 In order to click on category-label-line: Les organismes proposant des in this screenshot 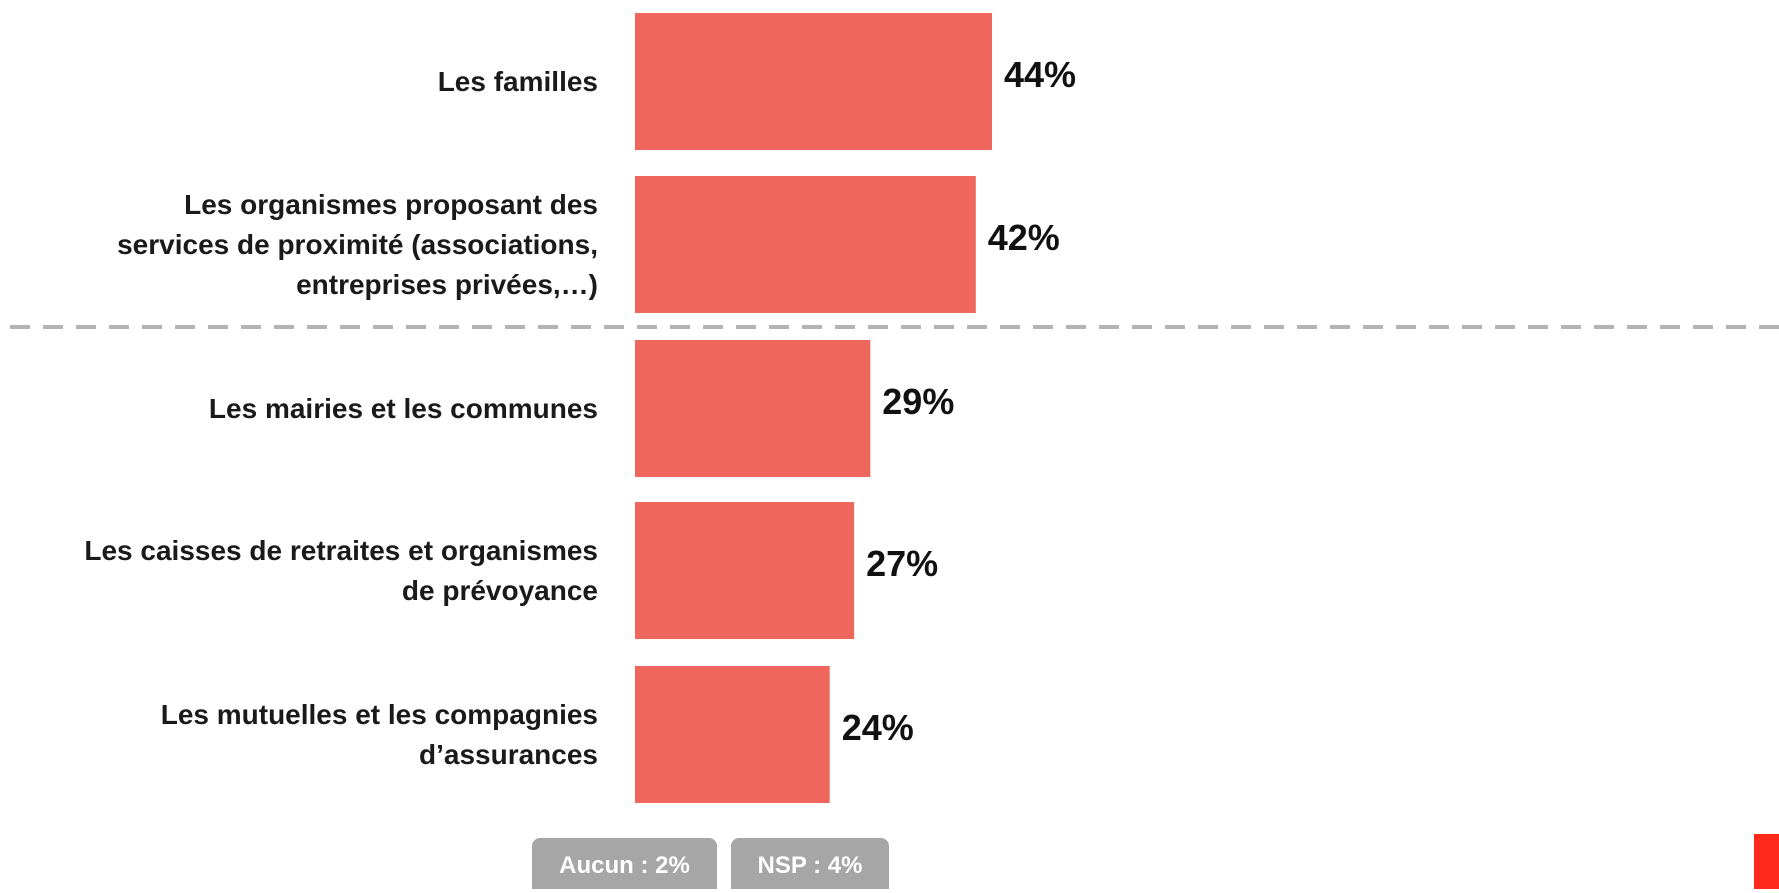, I will do `click(391, 204)`.